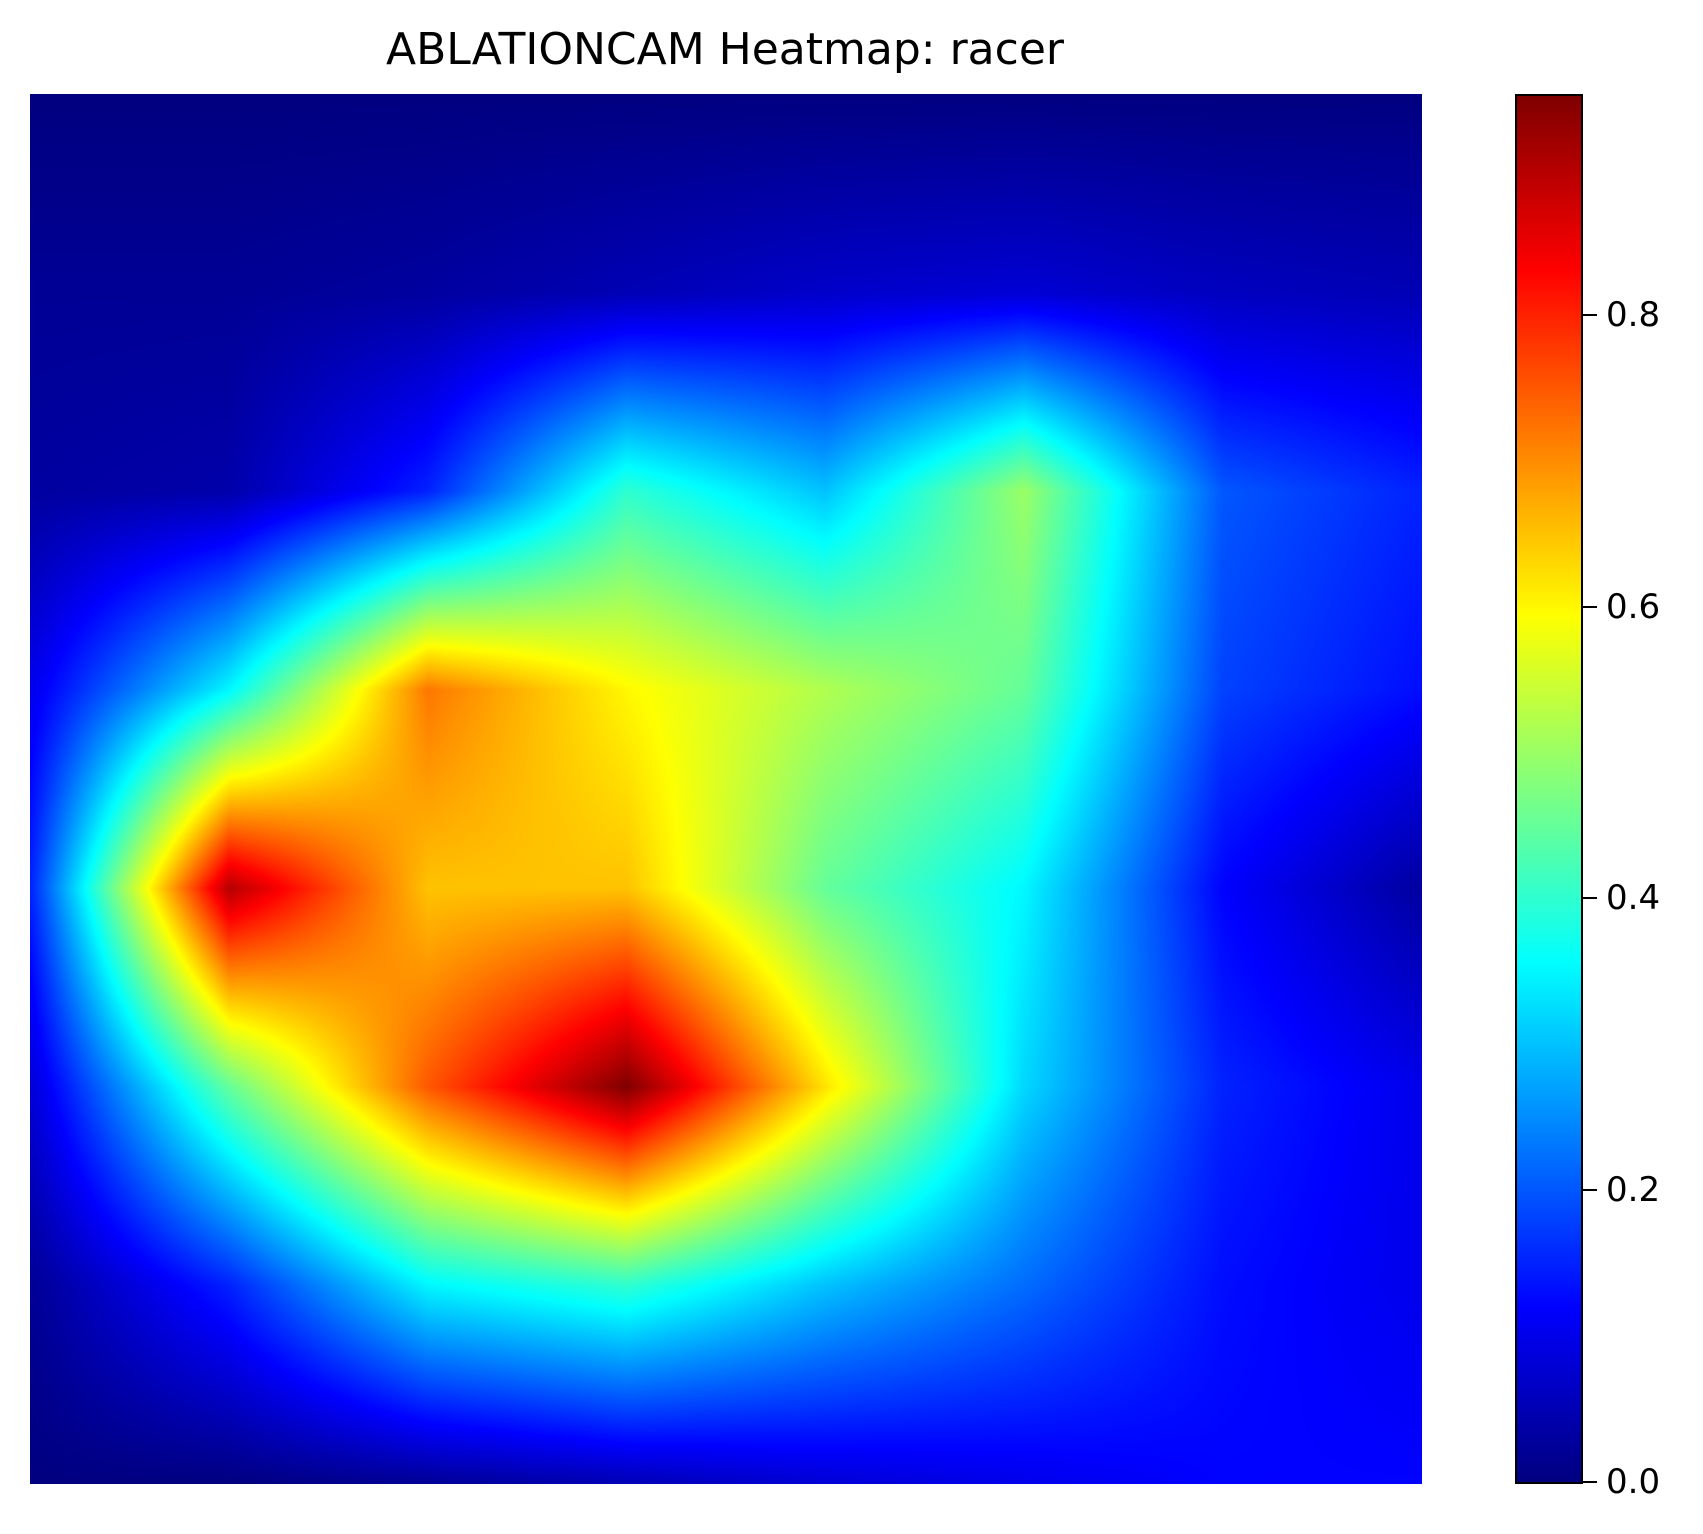 This screenshot has width=1703, height=1534. Describe the element at coordinates (1633, 606) in the screenshot. I see `colorbar-tick-label: 0.6` at that location.